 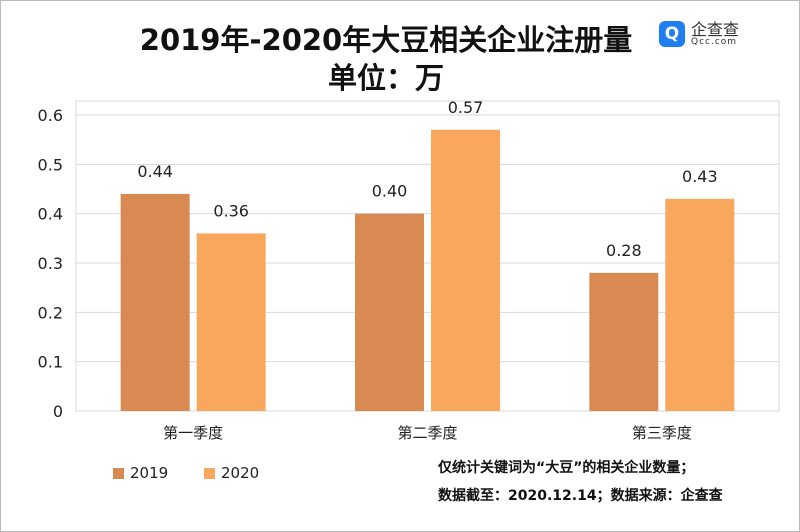 I want to click on legend-item-2020: 2020, so click(x=231, y=473).